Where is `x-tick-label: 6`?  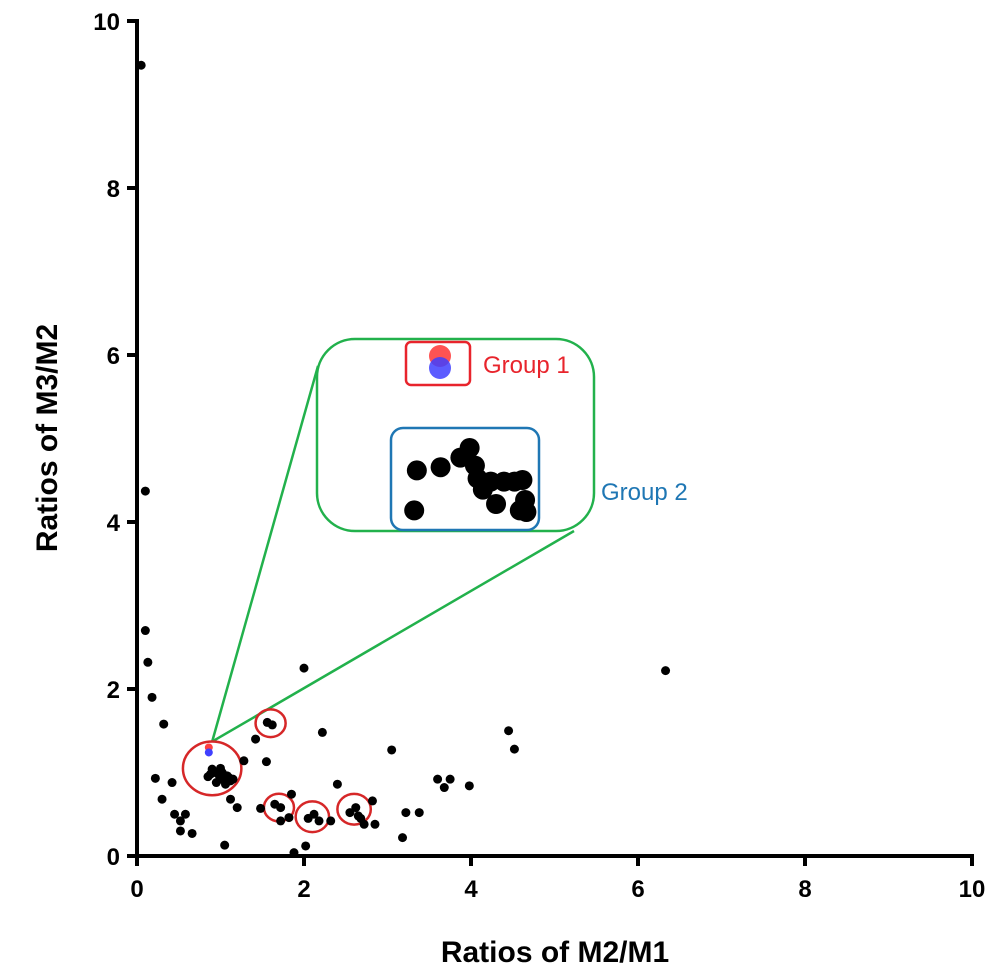
x-tick-label: 6 is located at coordinates (637, 889).